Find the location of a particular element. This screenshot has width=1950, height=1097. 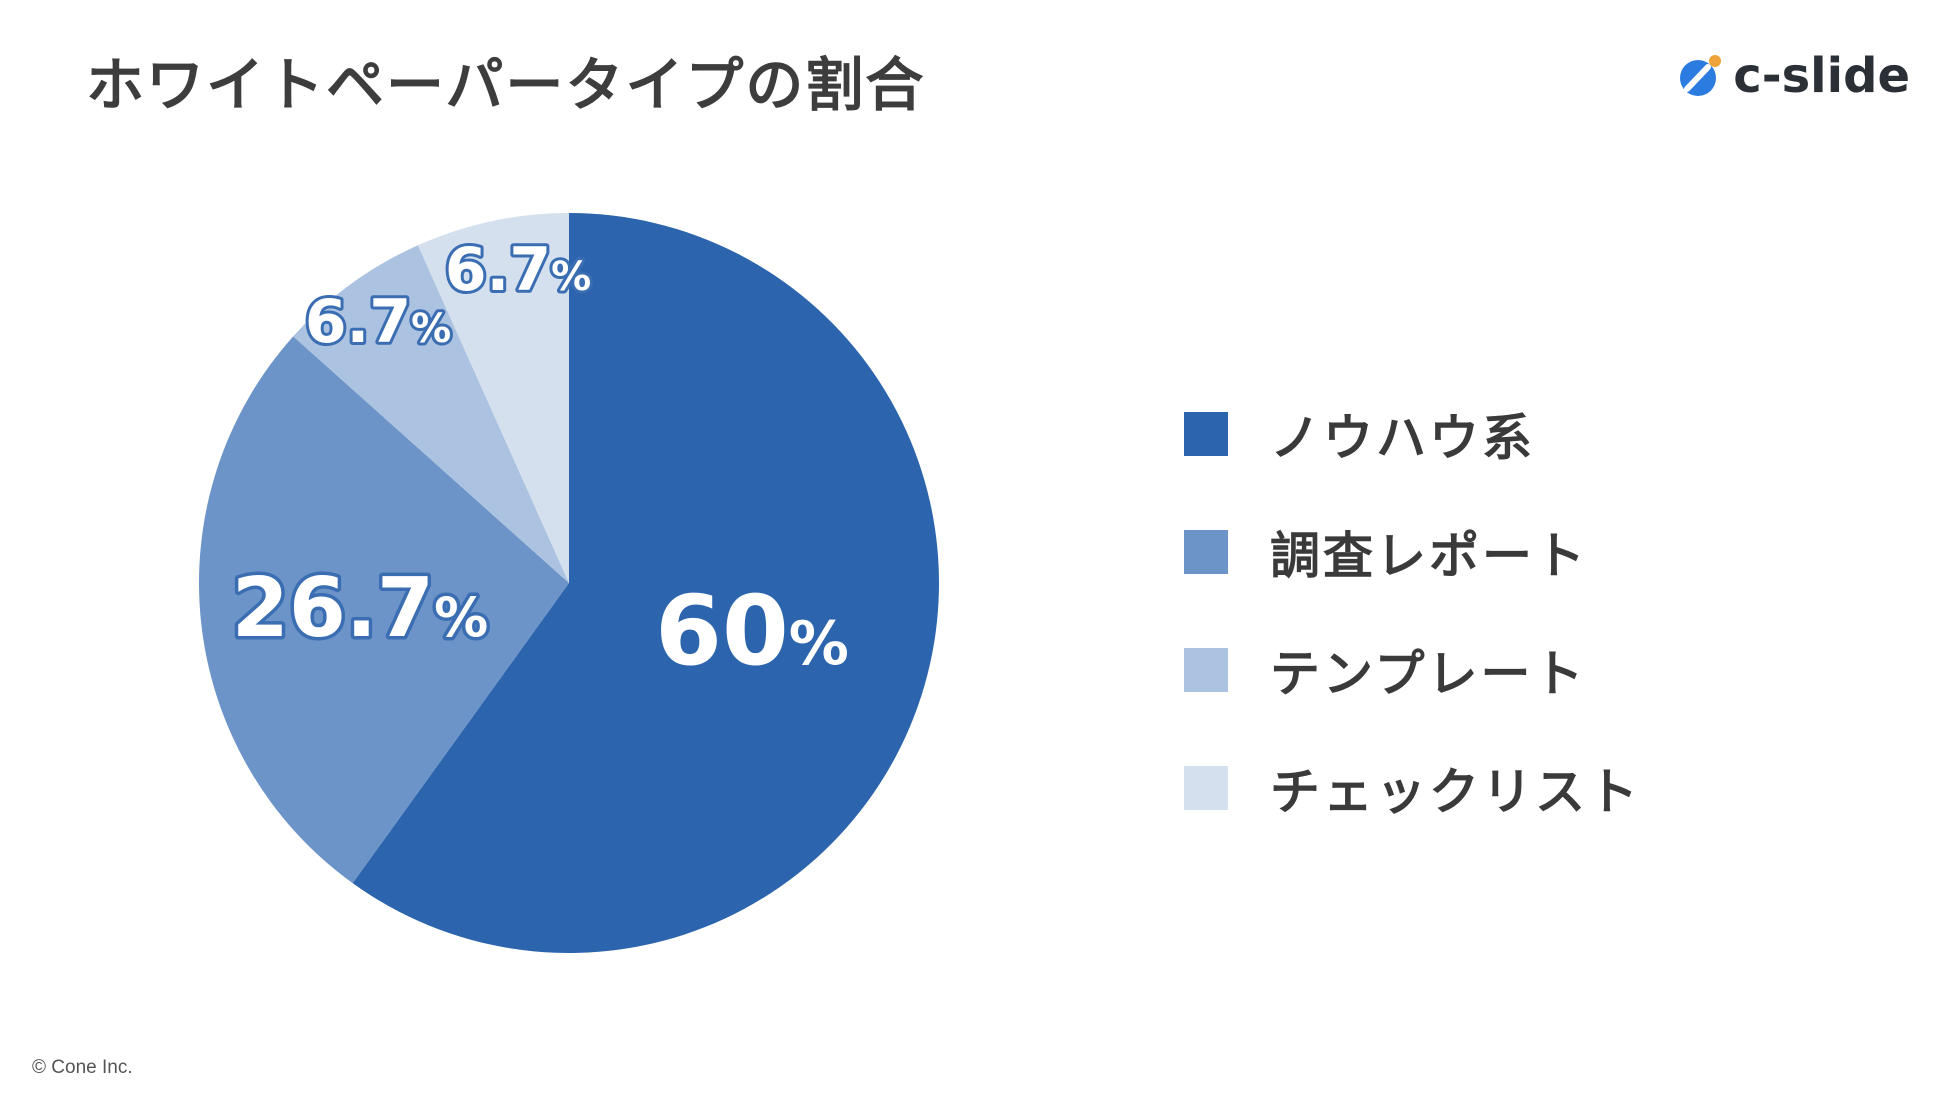

legend-item-2: 調査レポート is located at coordinates (1412, 552).